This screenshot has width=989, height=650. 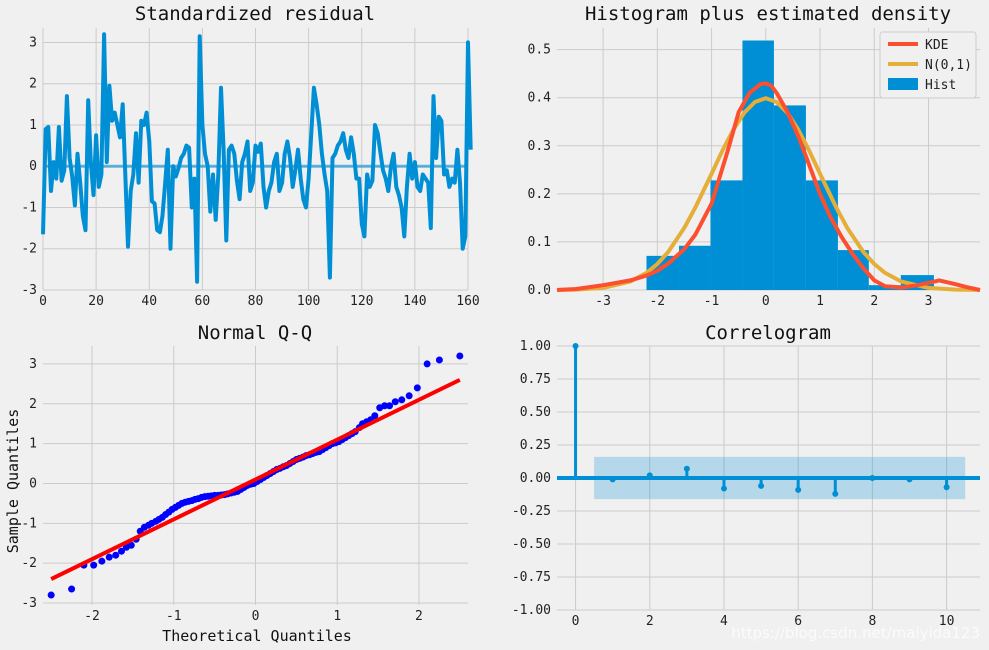 I want to click on qq-ytick-5: 2, so click(x=33, y=404).